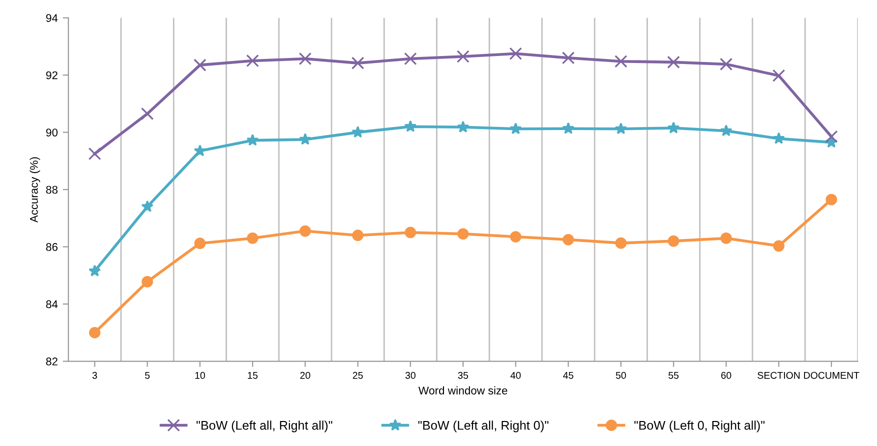  Describe the element at coordinates (568, 375) in the screenshot. I see `x-tick-label: 45` at that location.